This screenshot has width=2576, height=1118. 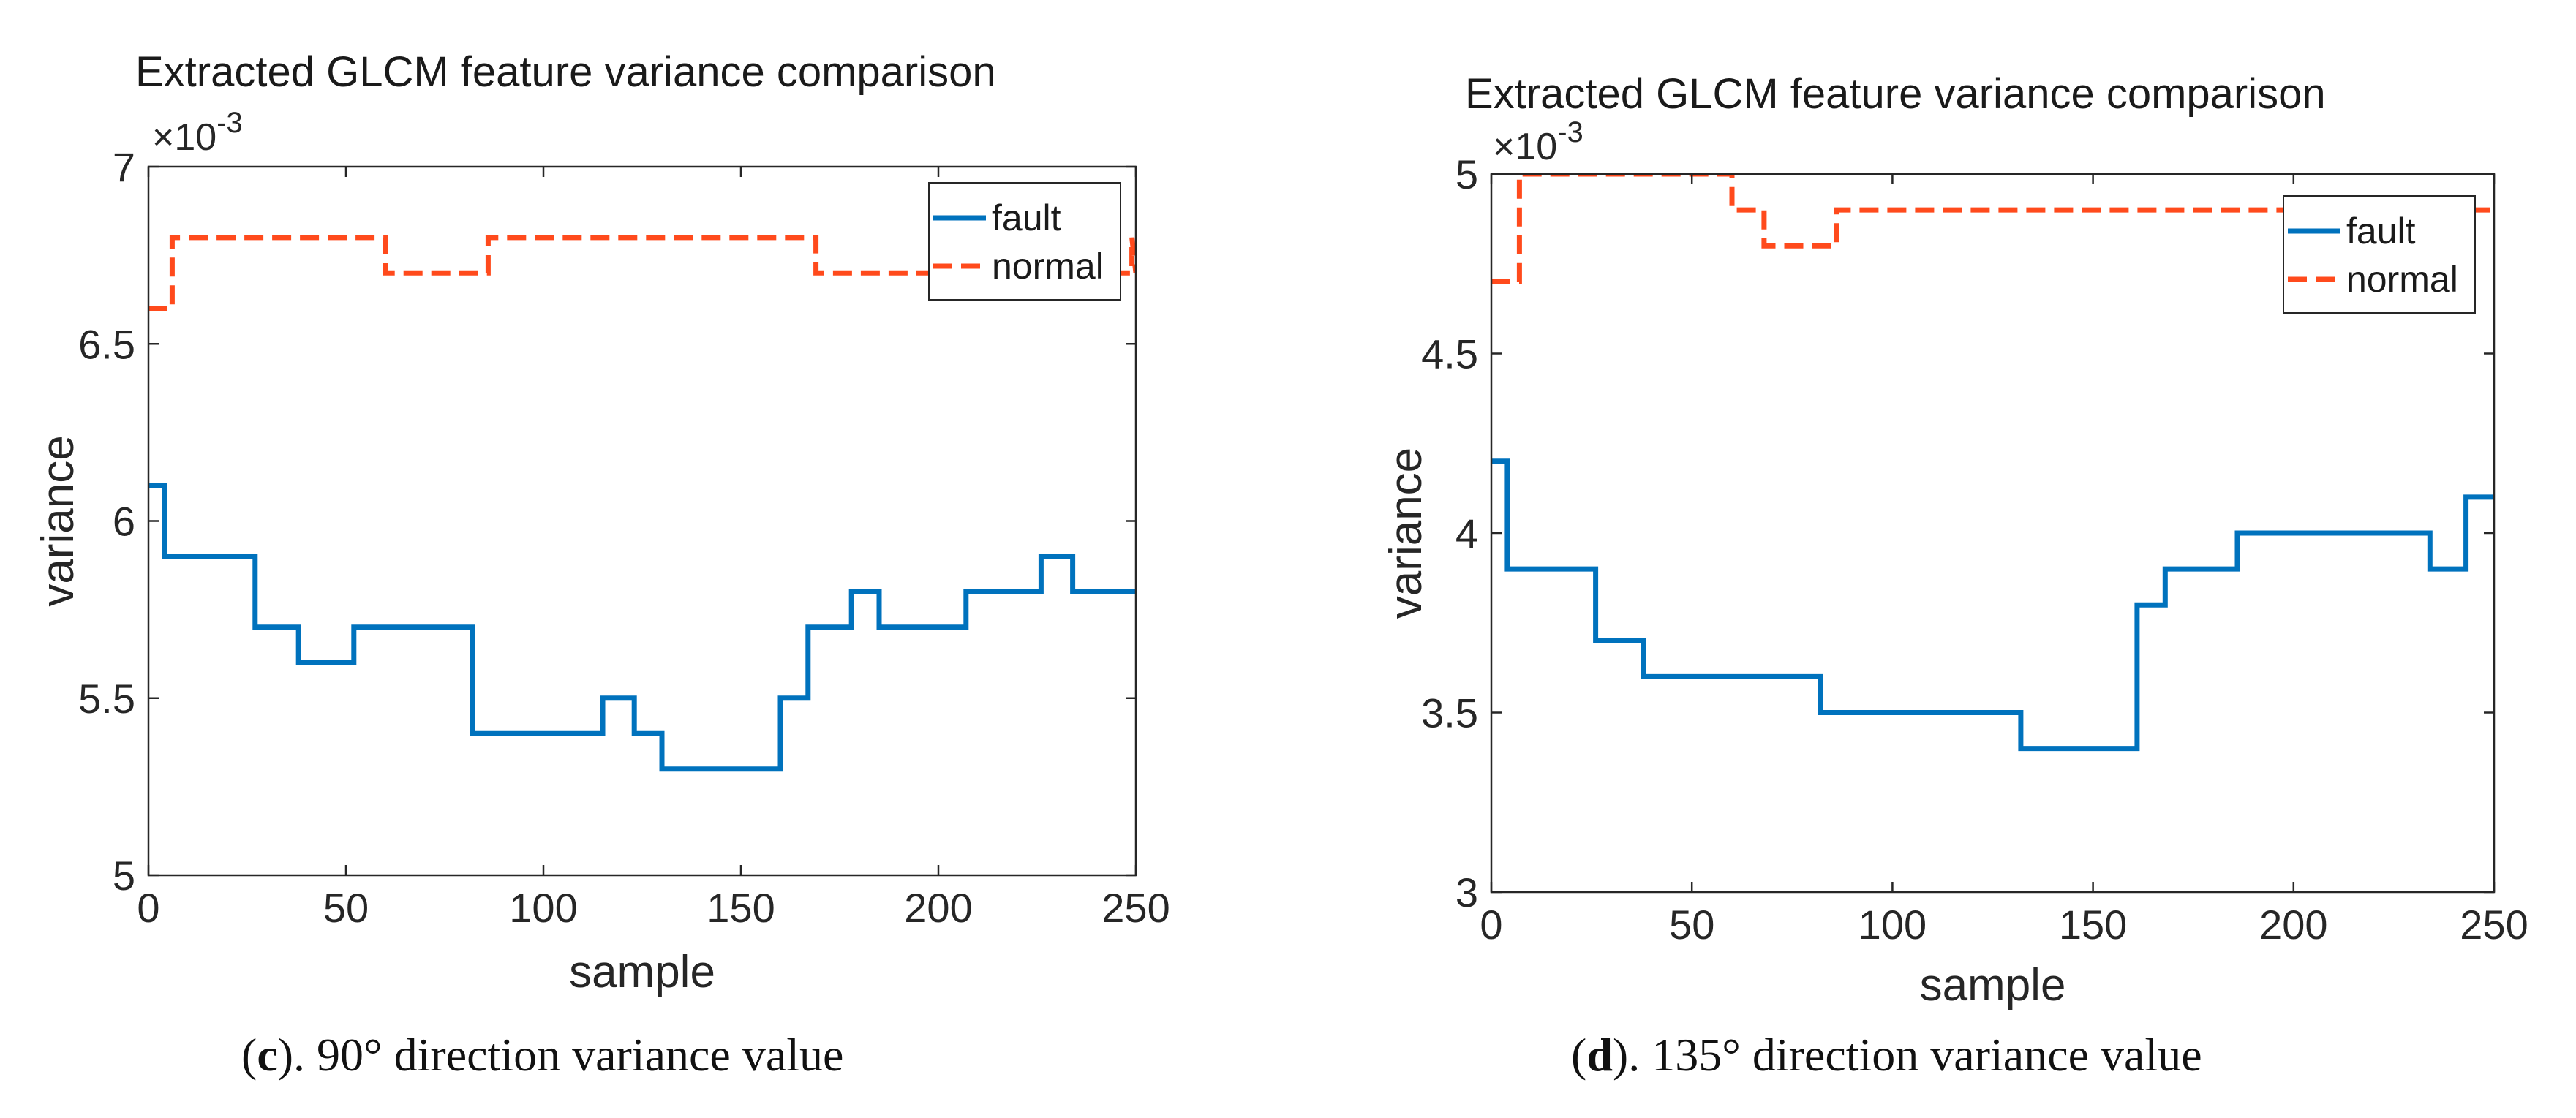 What do you see at coordinates (106, 344) in the screenshot?
I see `y-tick-label: 6.5` at bounding box center [106, 344].